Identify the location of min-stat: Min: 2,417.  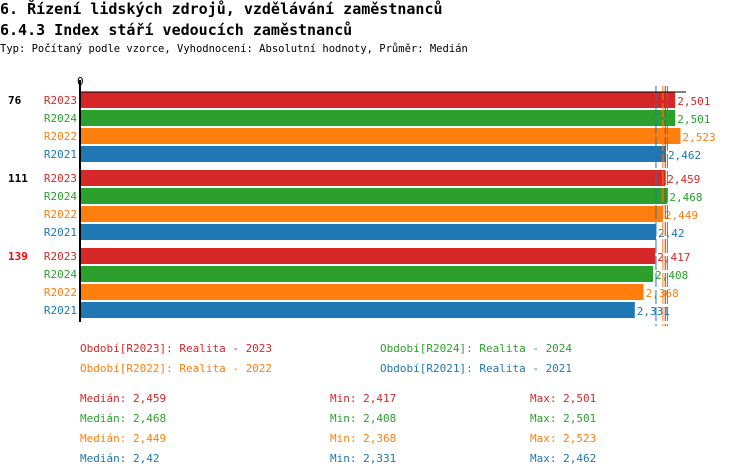
(363, 398).